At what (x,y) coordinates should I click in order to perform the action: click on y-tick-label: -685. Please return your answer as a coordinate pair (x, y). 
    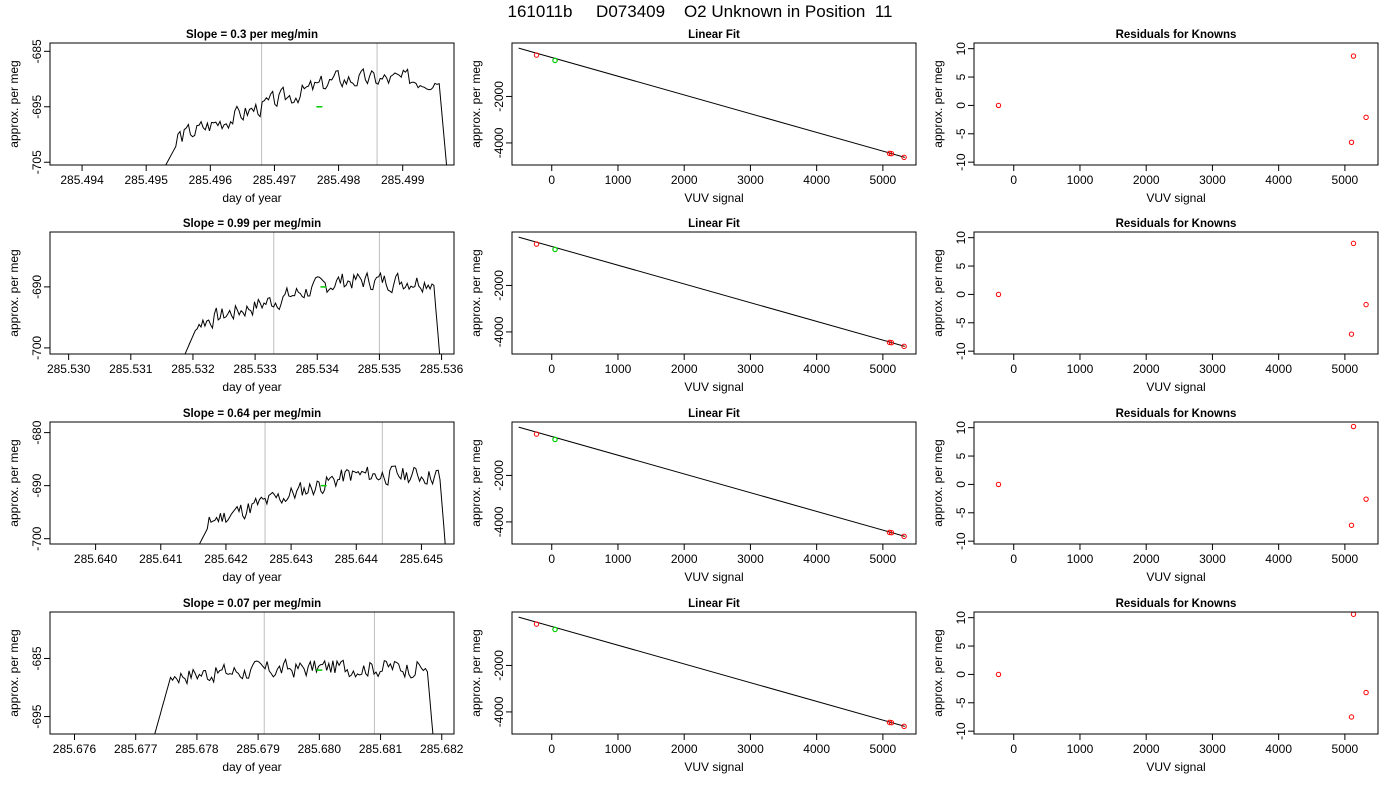
    Looking at the image, I should click on (37, 658).